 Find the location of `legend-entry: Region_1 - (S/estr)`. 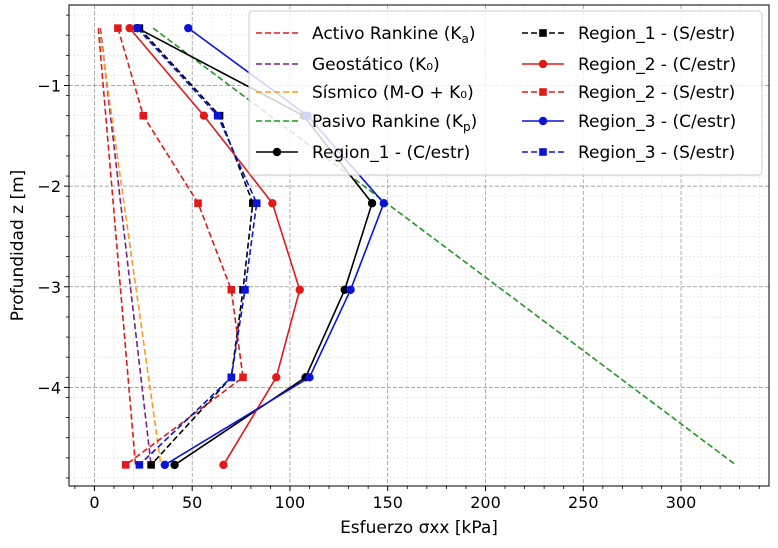

legend-entry: Region_1 - (S/estr) is located at coordinates (628, 34).